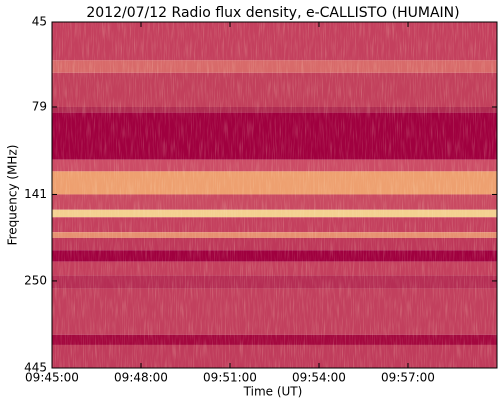 The height and width of the screenshot is (404, 503). I want to click on y-tick-label: 141, so click(35, 194).